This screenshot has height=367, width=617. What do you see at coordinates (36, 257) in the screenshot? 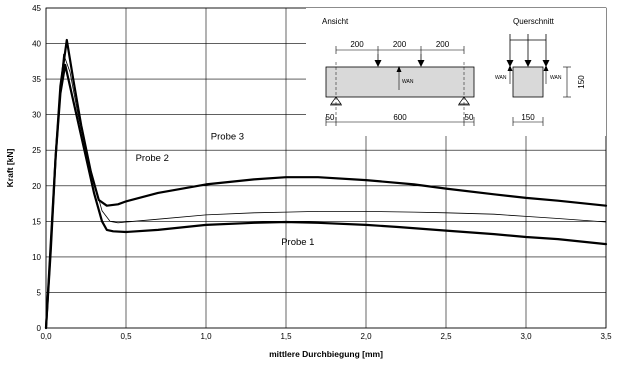
I see `y-tick-label: 10` at bounding box center [36, 257].